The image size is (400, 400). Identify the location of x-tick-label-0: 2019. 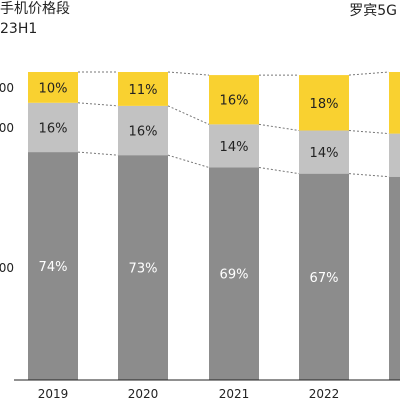
(53, 393).